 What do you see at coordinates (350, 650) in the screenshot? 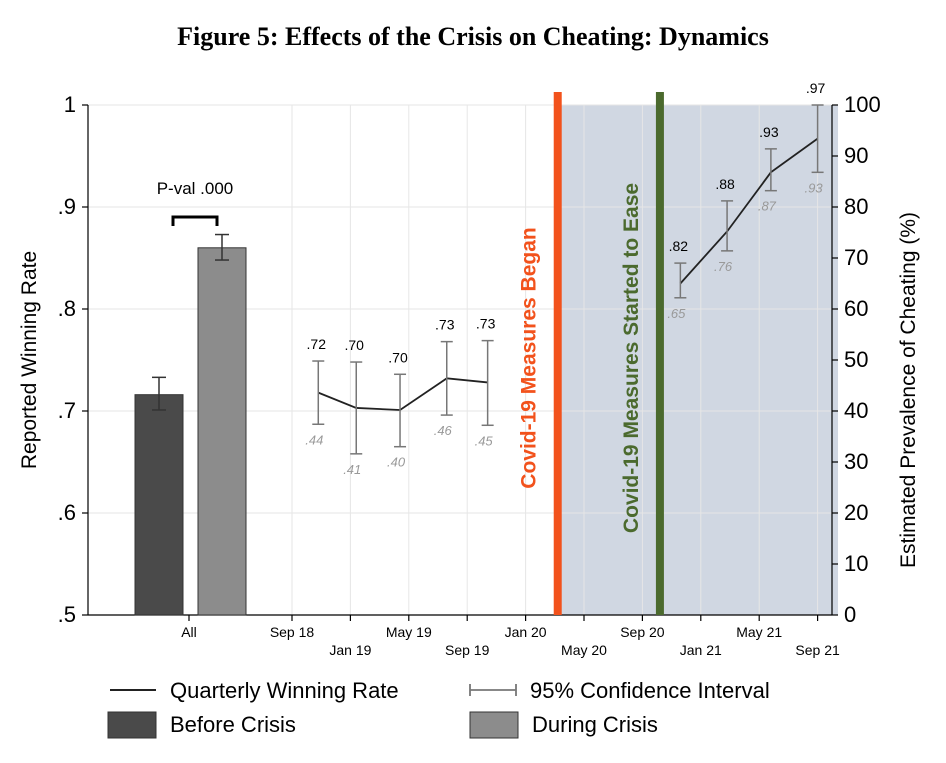
I see `x-tick-label: Jan 19` at bounding box center [350, 650].